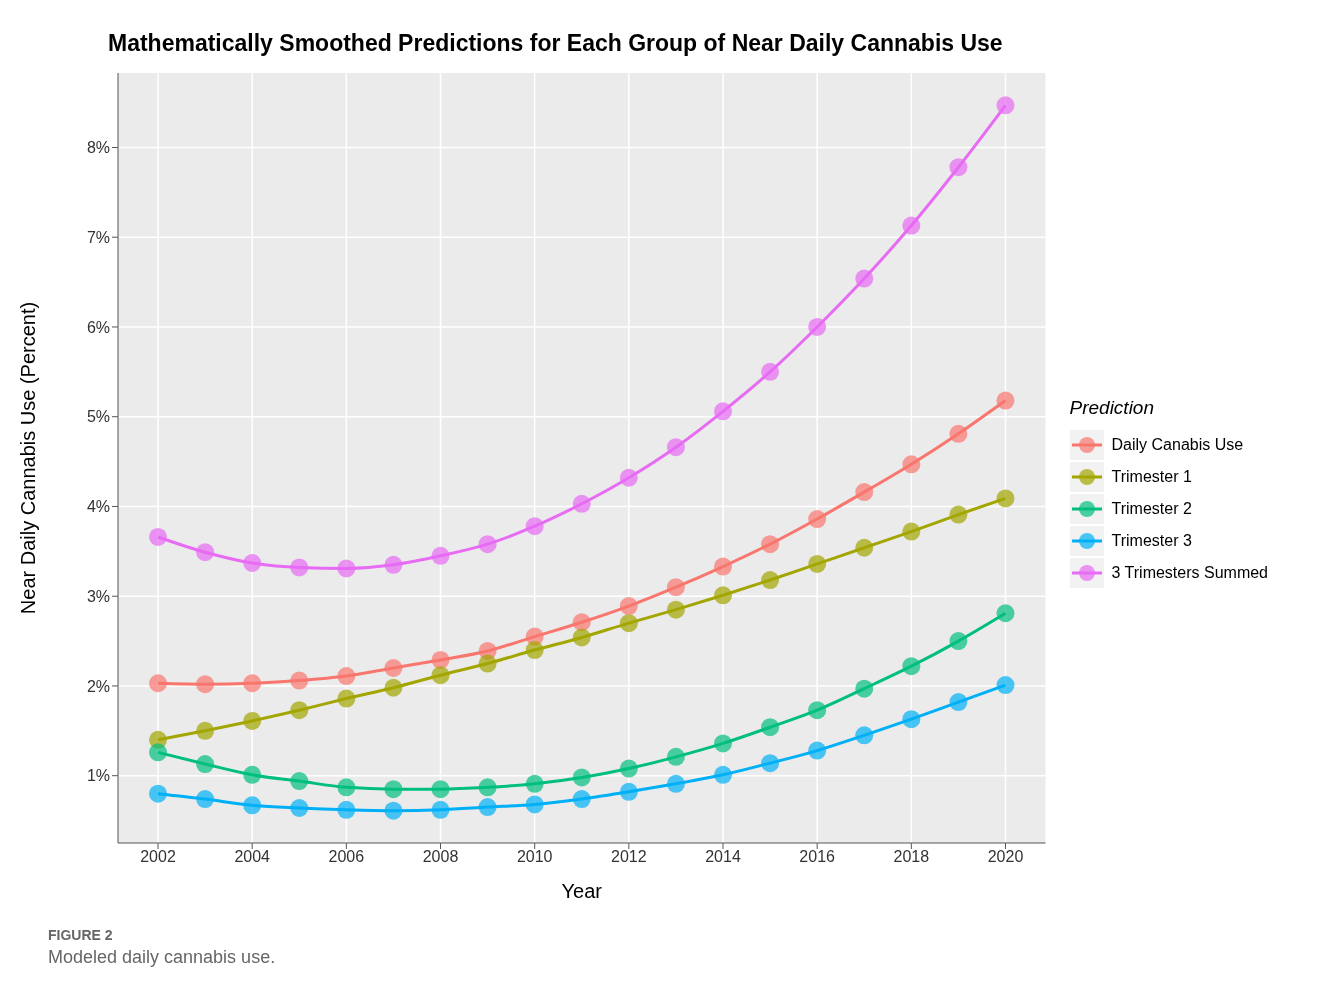 The image size is (1319, 1003). Describe the element at coordinates (98, 776) in the screenshot. I see `y-tick-label: 1%` at that location.